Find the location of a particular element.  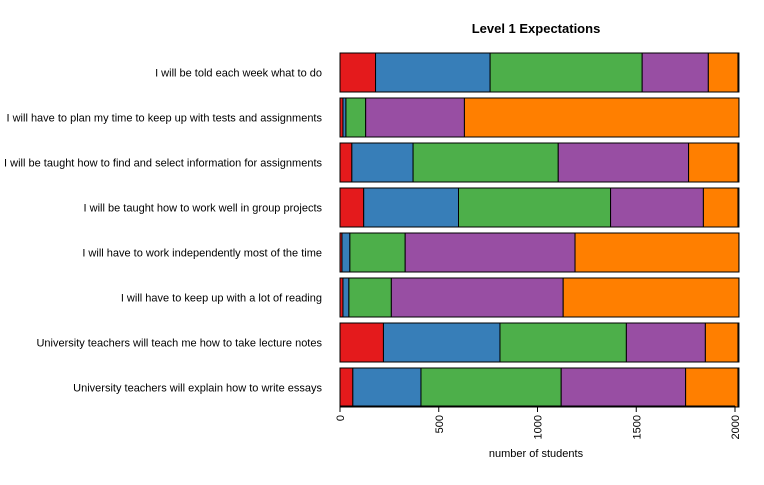

x-axis-label: number of students is located at coordinates (536, 454).